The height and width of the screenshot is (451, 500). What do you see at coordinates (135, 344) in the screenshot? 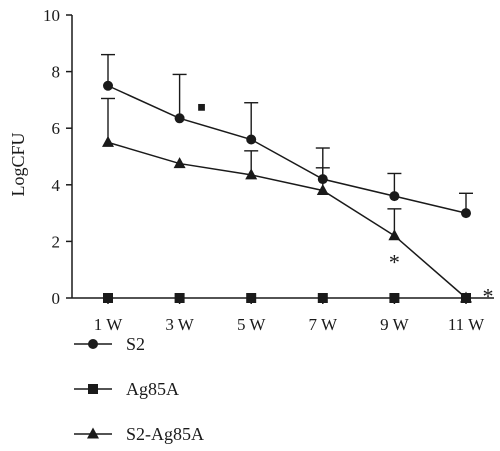
I see `legend-label: S2` at bounding box center [135, 344].